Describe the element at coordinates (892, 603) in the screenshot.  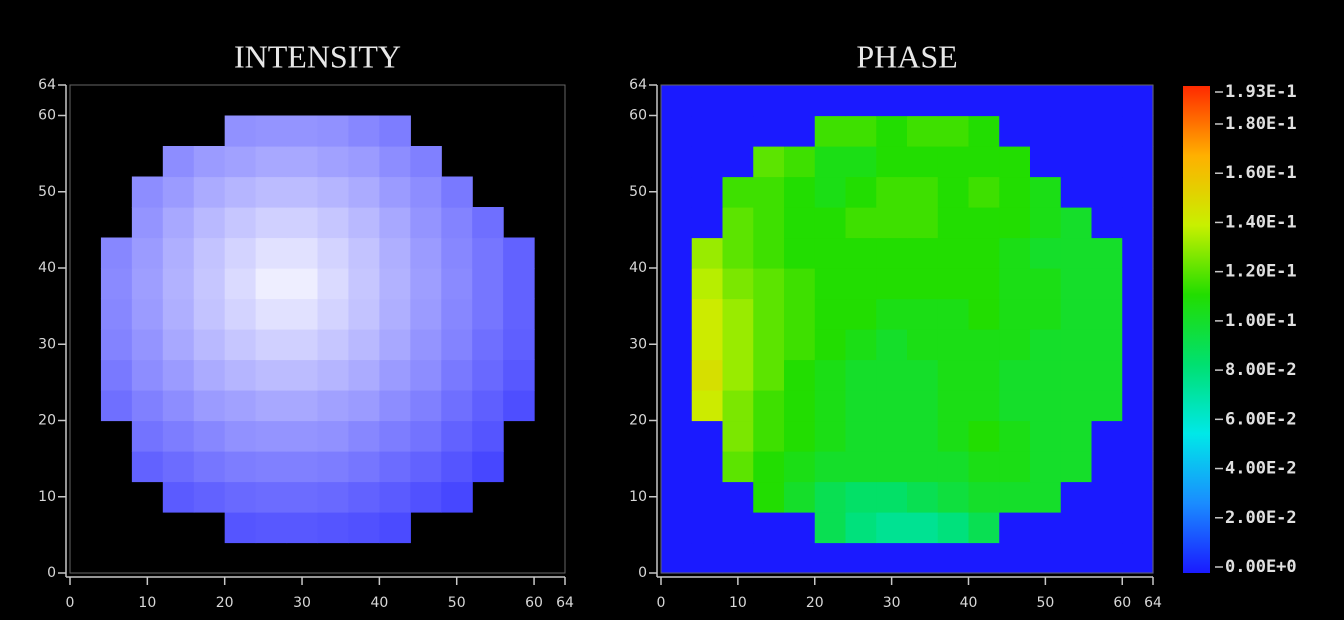
I see `x-tick-label: 30` at that location.